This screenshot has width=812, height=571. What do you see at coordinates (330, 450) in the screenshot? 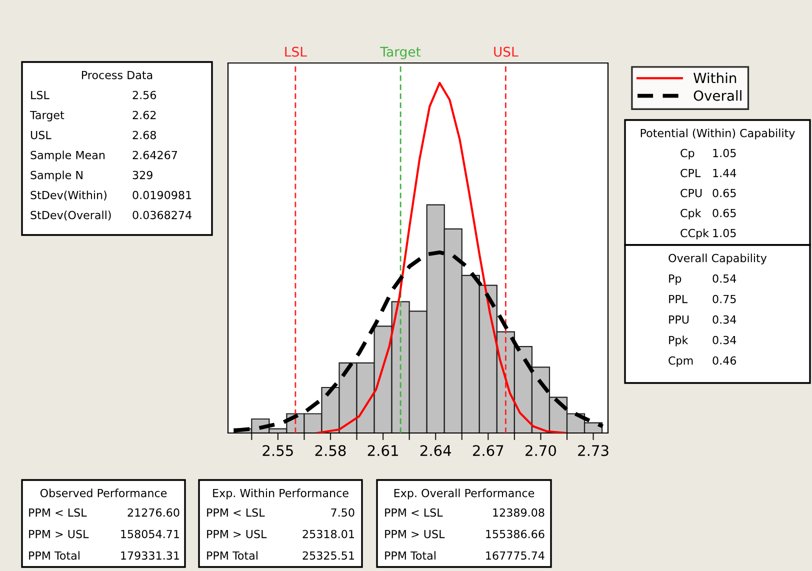
I see `x-tick-label: 2.58` at bounding box center [330, 450].